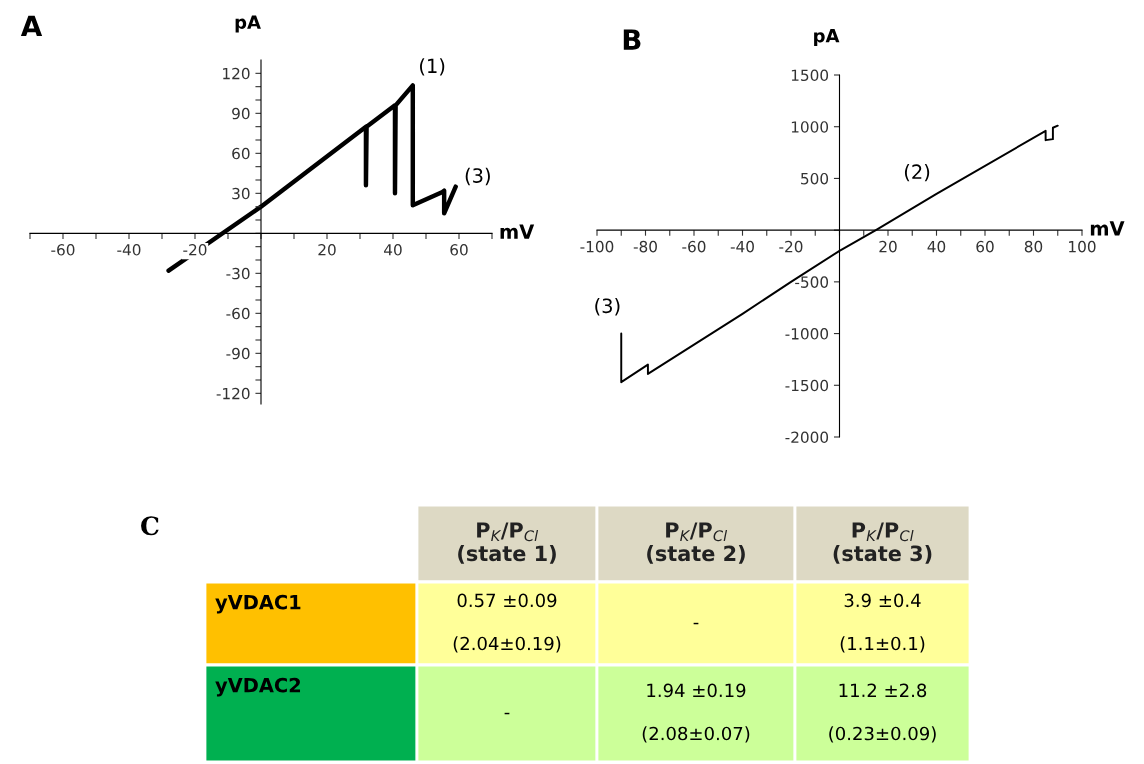  Describe the element at coordinates (882, 623) in the screenshot. I see `text: 3.9 ±0.4 (1.1±0.1)` at that location.